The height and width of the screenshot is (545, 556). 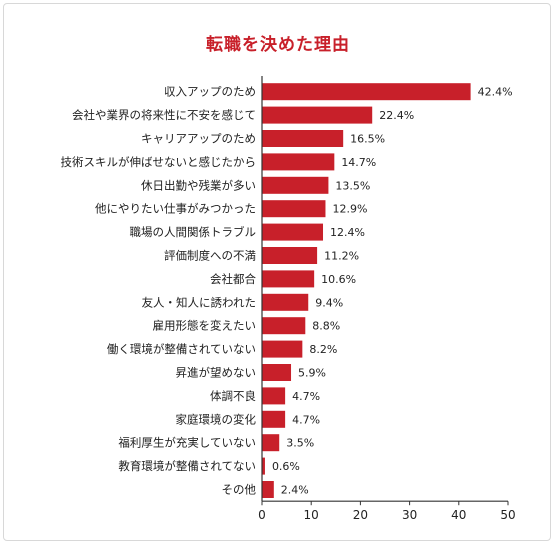 What do you see at coordinates (175, 209) in the screenshot?
I see `category-label: 他にやりたい仕事がみつかった` at bounding box center [175, 209].